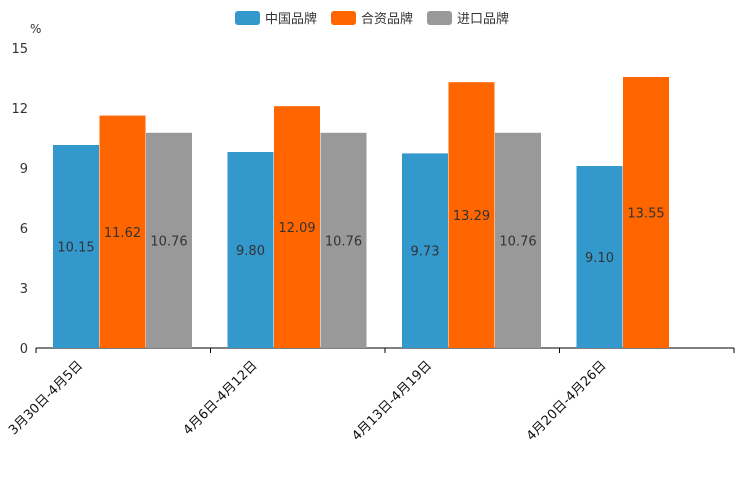 This screenshot has width=744, height=496. Describe the element at coordinates (24, 349) in the screenshot. I see `y-tick-label: 0` at that location.